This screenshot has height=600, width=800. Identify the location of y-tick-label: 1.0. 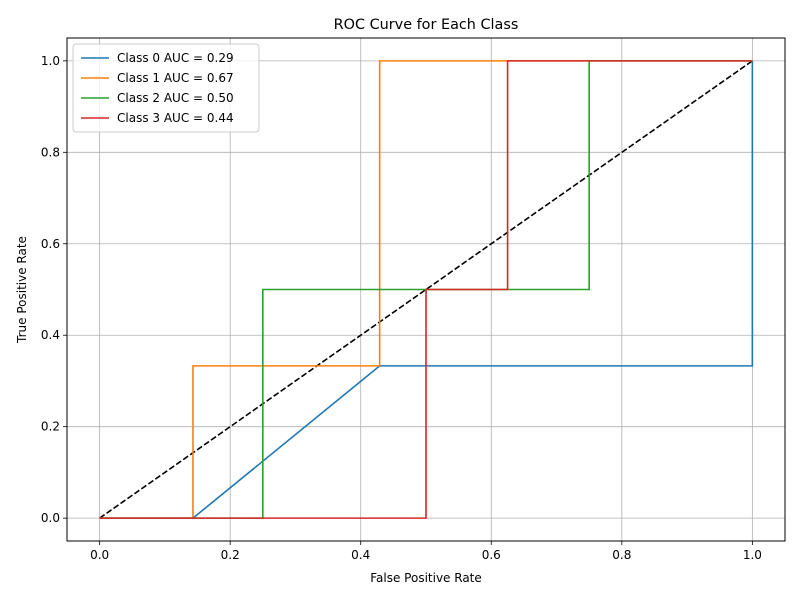
(50, 61).